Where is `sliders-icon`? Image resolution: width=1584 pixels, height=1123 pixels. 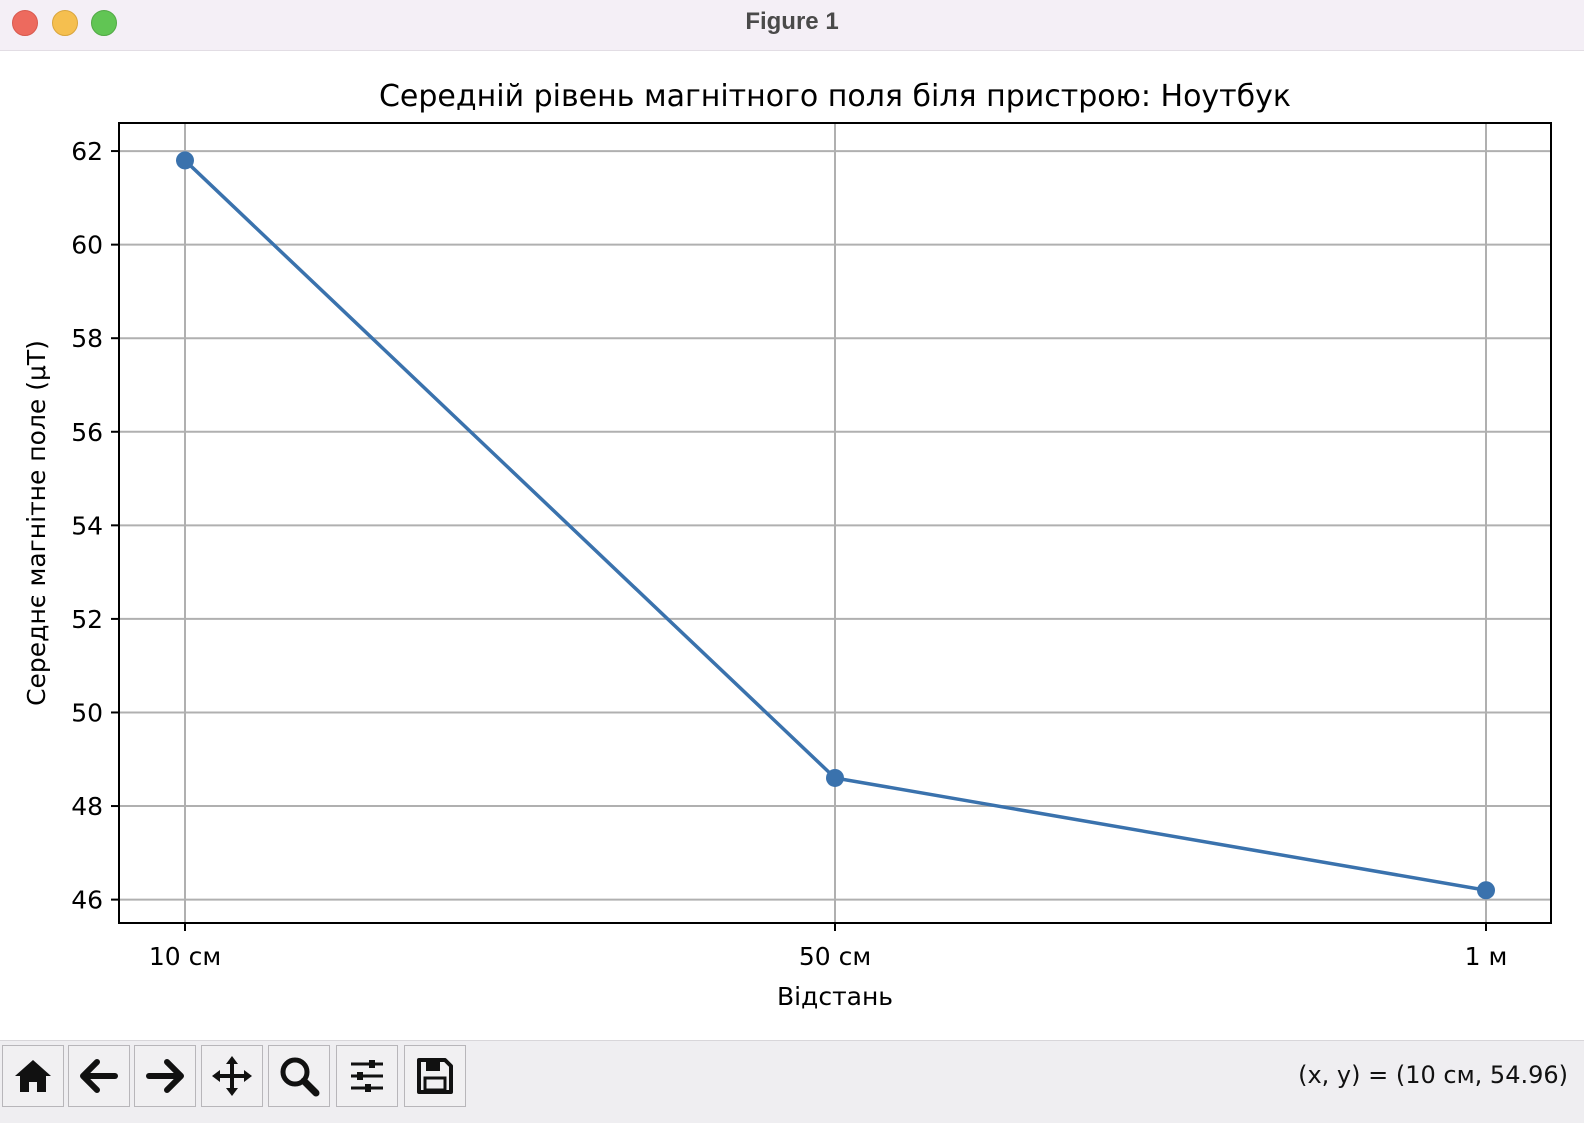
sliders-icon is located at coordinates (367, 1076).